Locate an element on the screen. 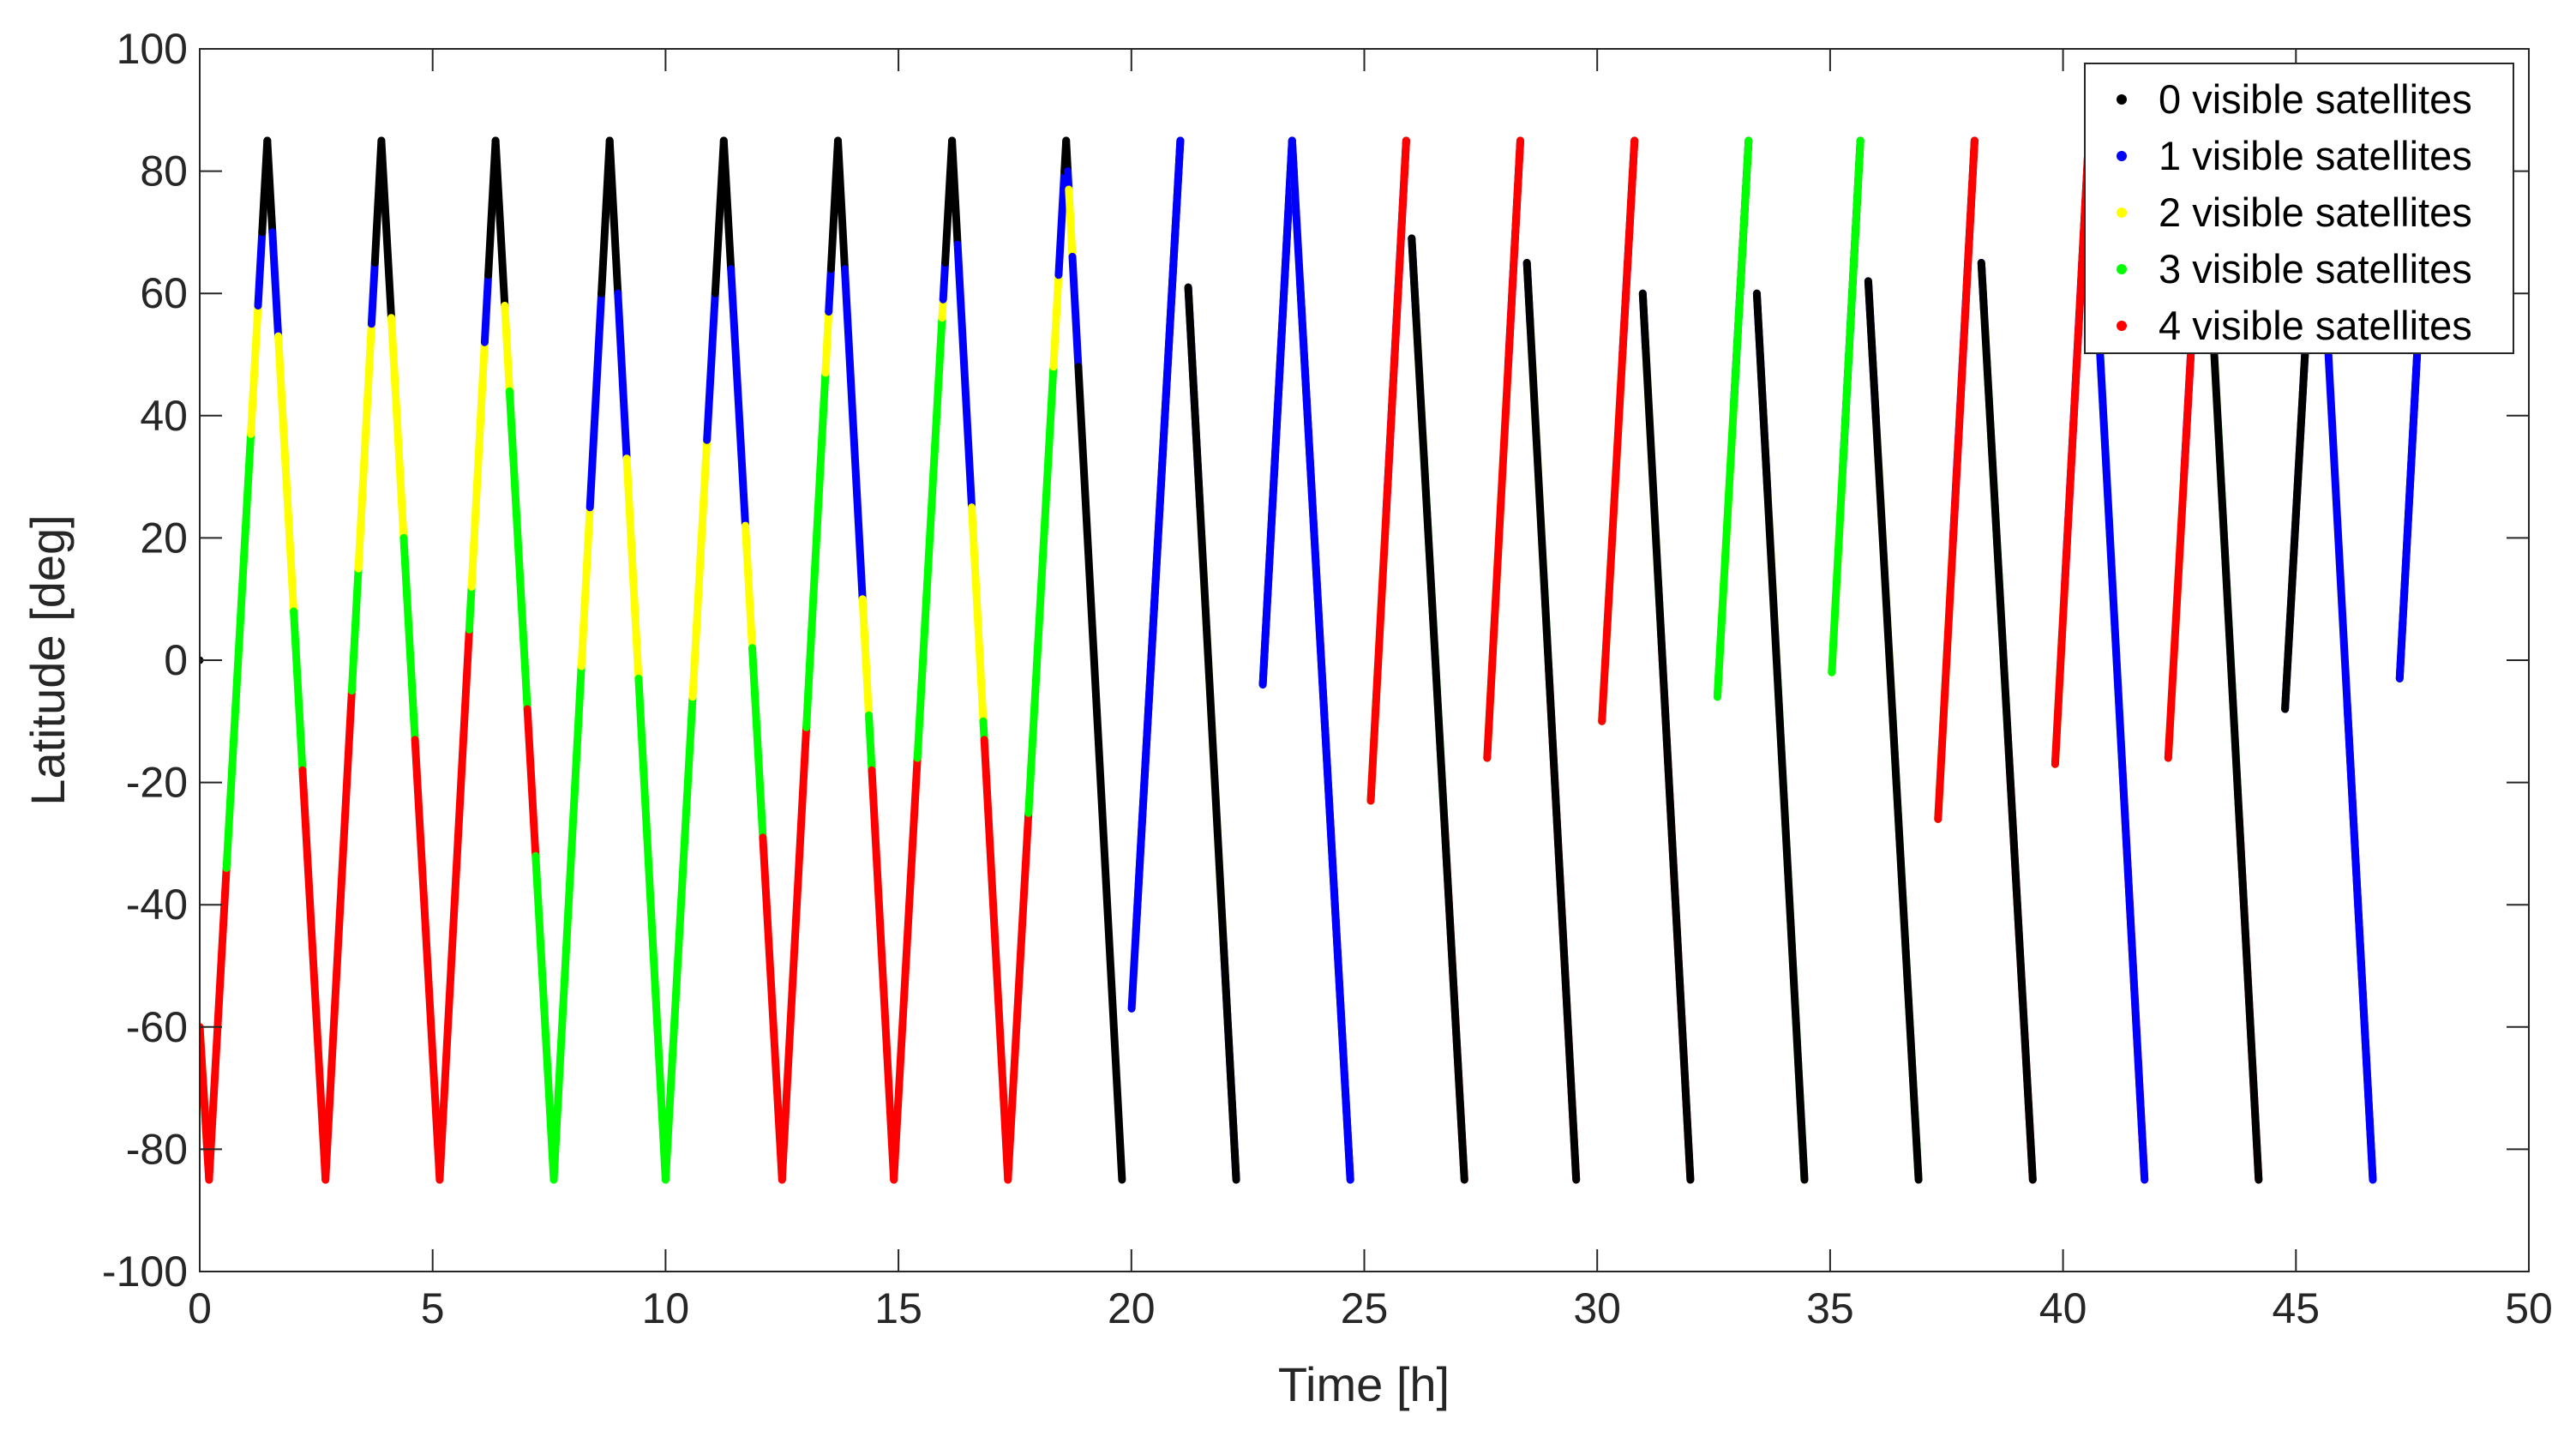 The image size is (2576, 1431). x-axis-label: Time [h] is located at coordinates (1364, 1384).